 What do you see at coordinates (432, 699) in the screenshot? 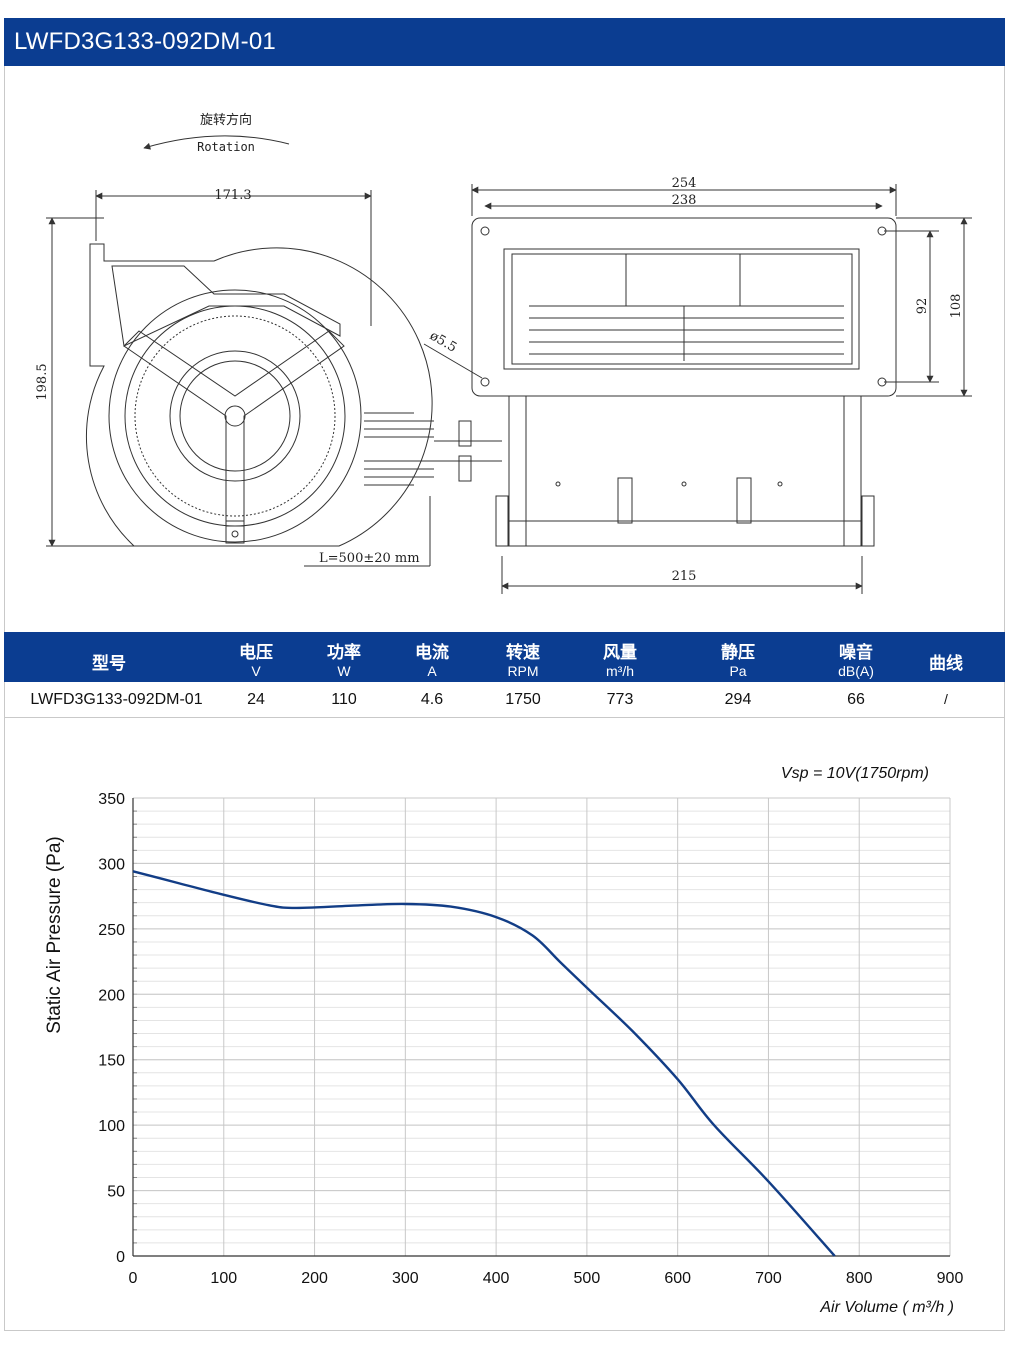
I see `cell-current: 4.6` at bounding box center [432, 699].